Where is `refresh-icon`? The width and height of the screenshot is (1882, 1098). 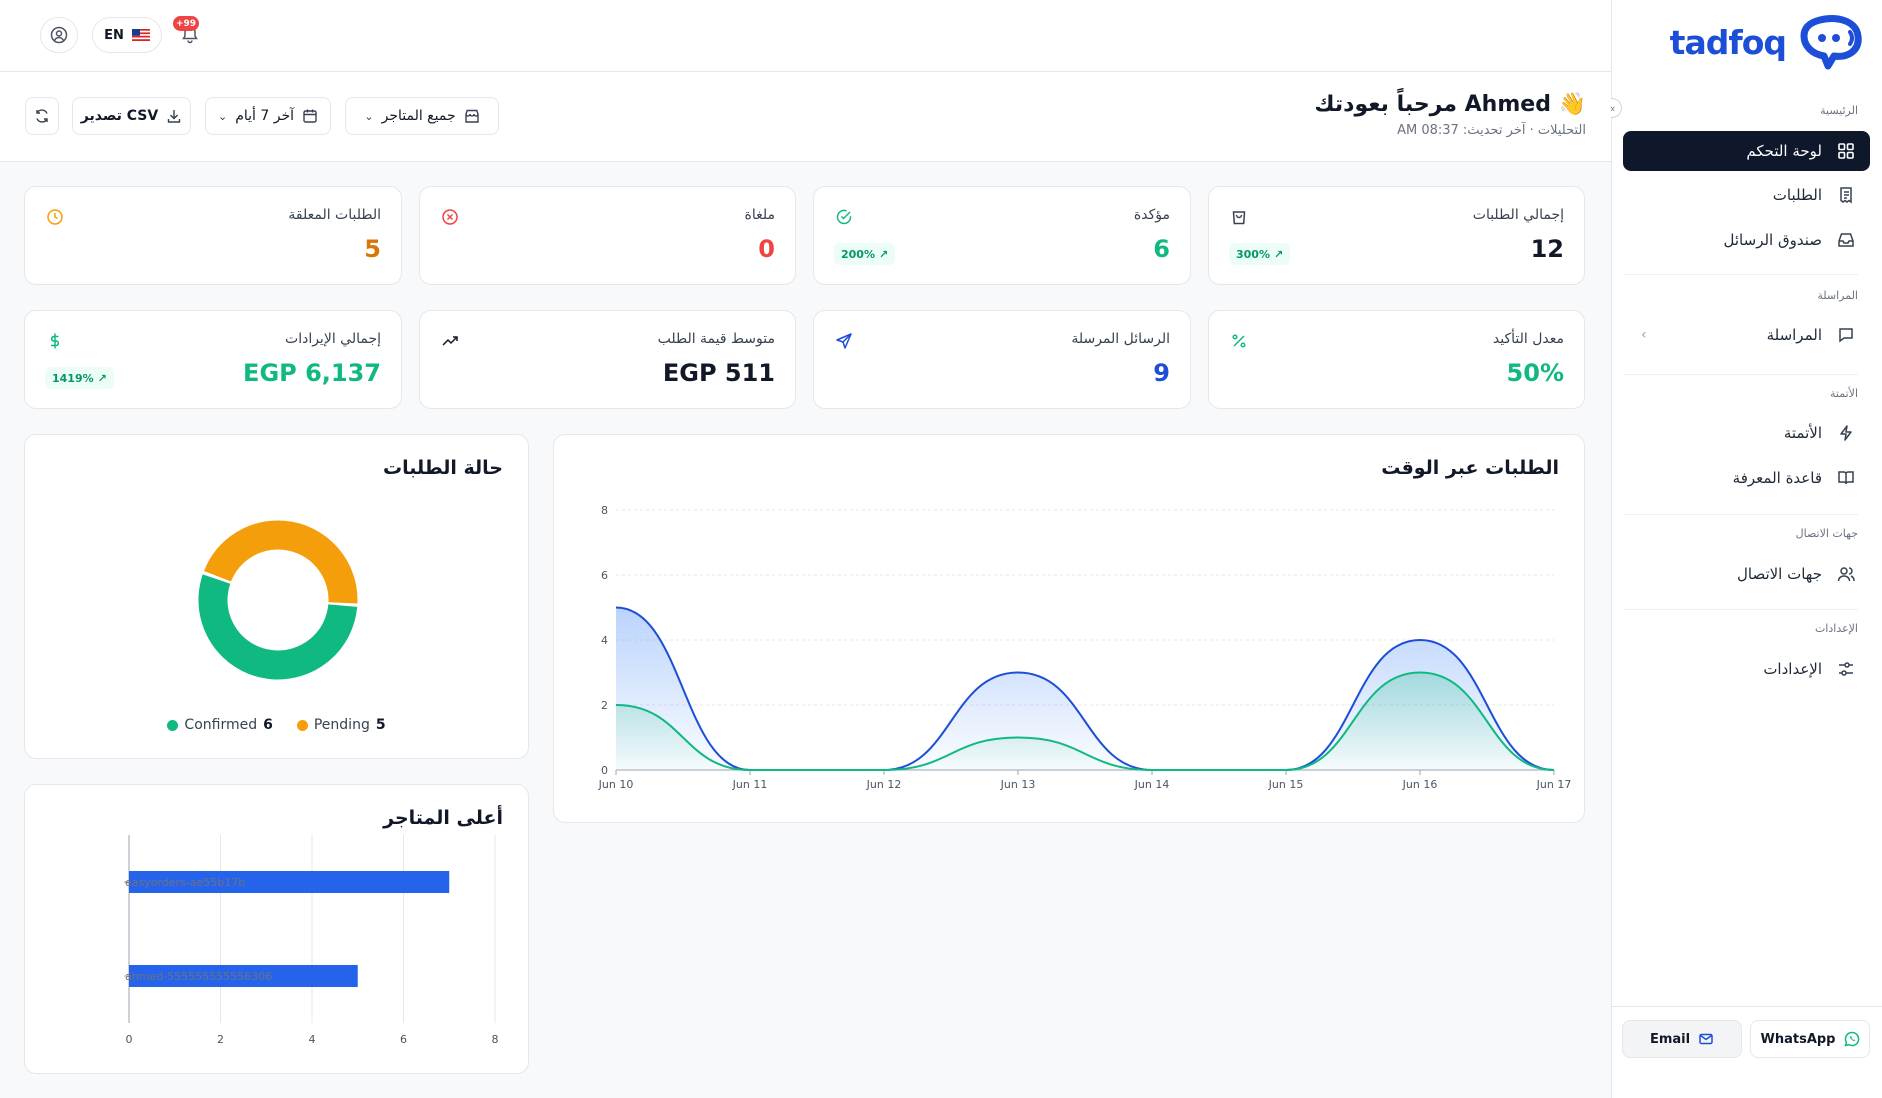 refresh-icon is located at coordinates (42, 116).